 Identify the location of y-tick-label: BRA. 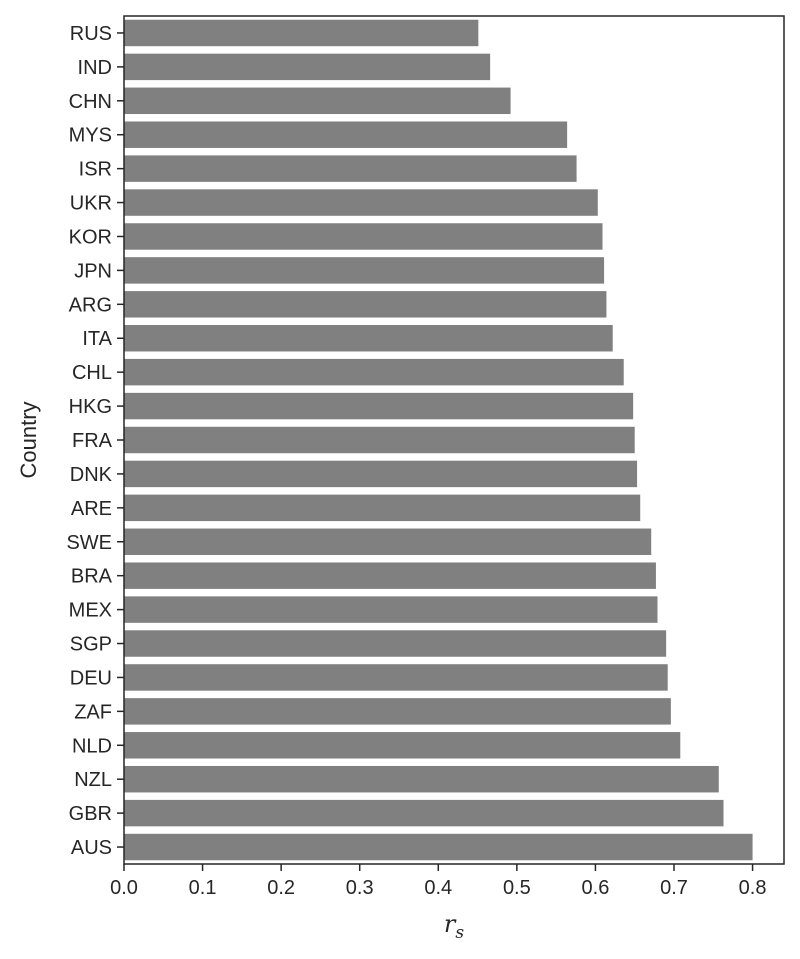
(92, 577).